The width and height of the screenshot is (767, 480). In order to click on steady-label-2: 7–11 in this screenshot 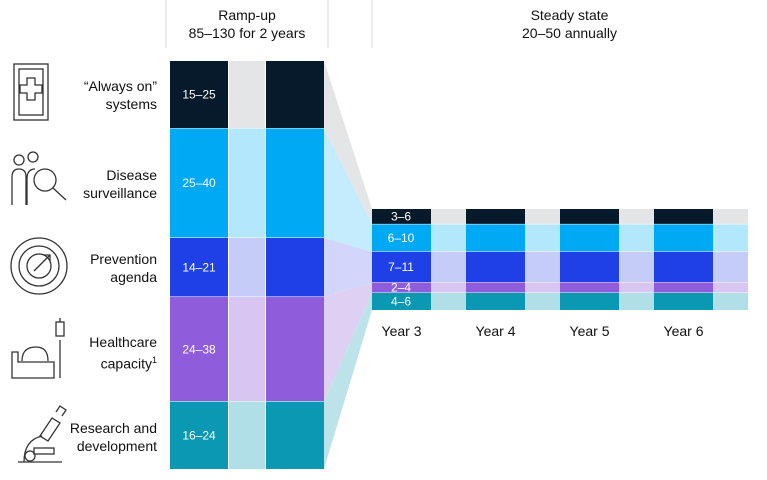, I will do `click(401, 267)`.